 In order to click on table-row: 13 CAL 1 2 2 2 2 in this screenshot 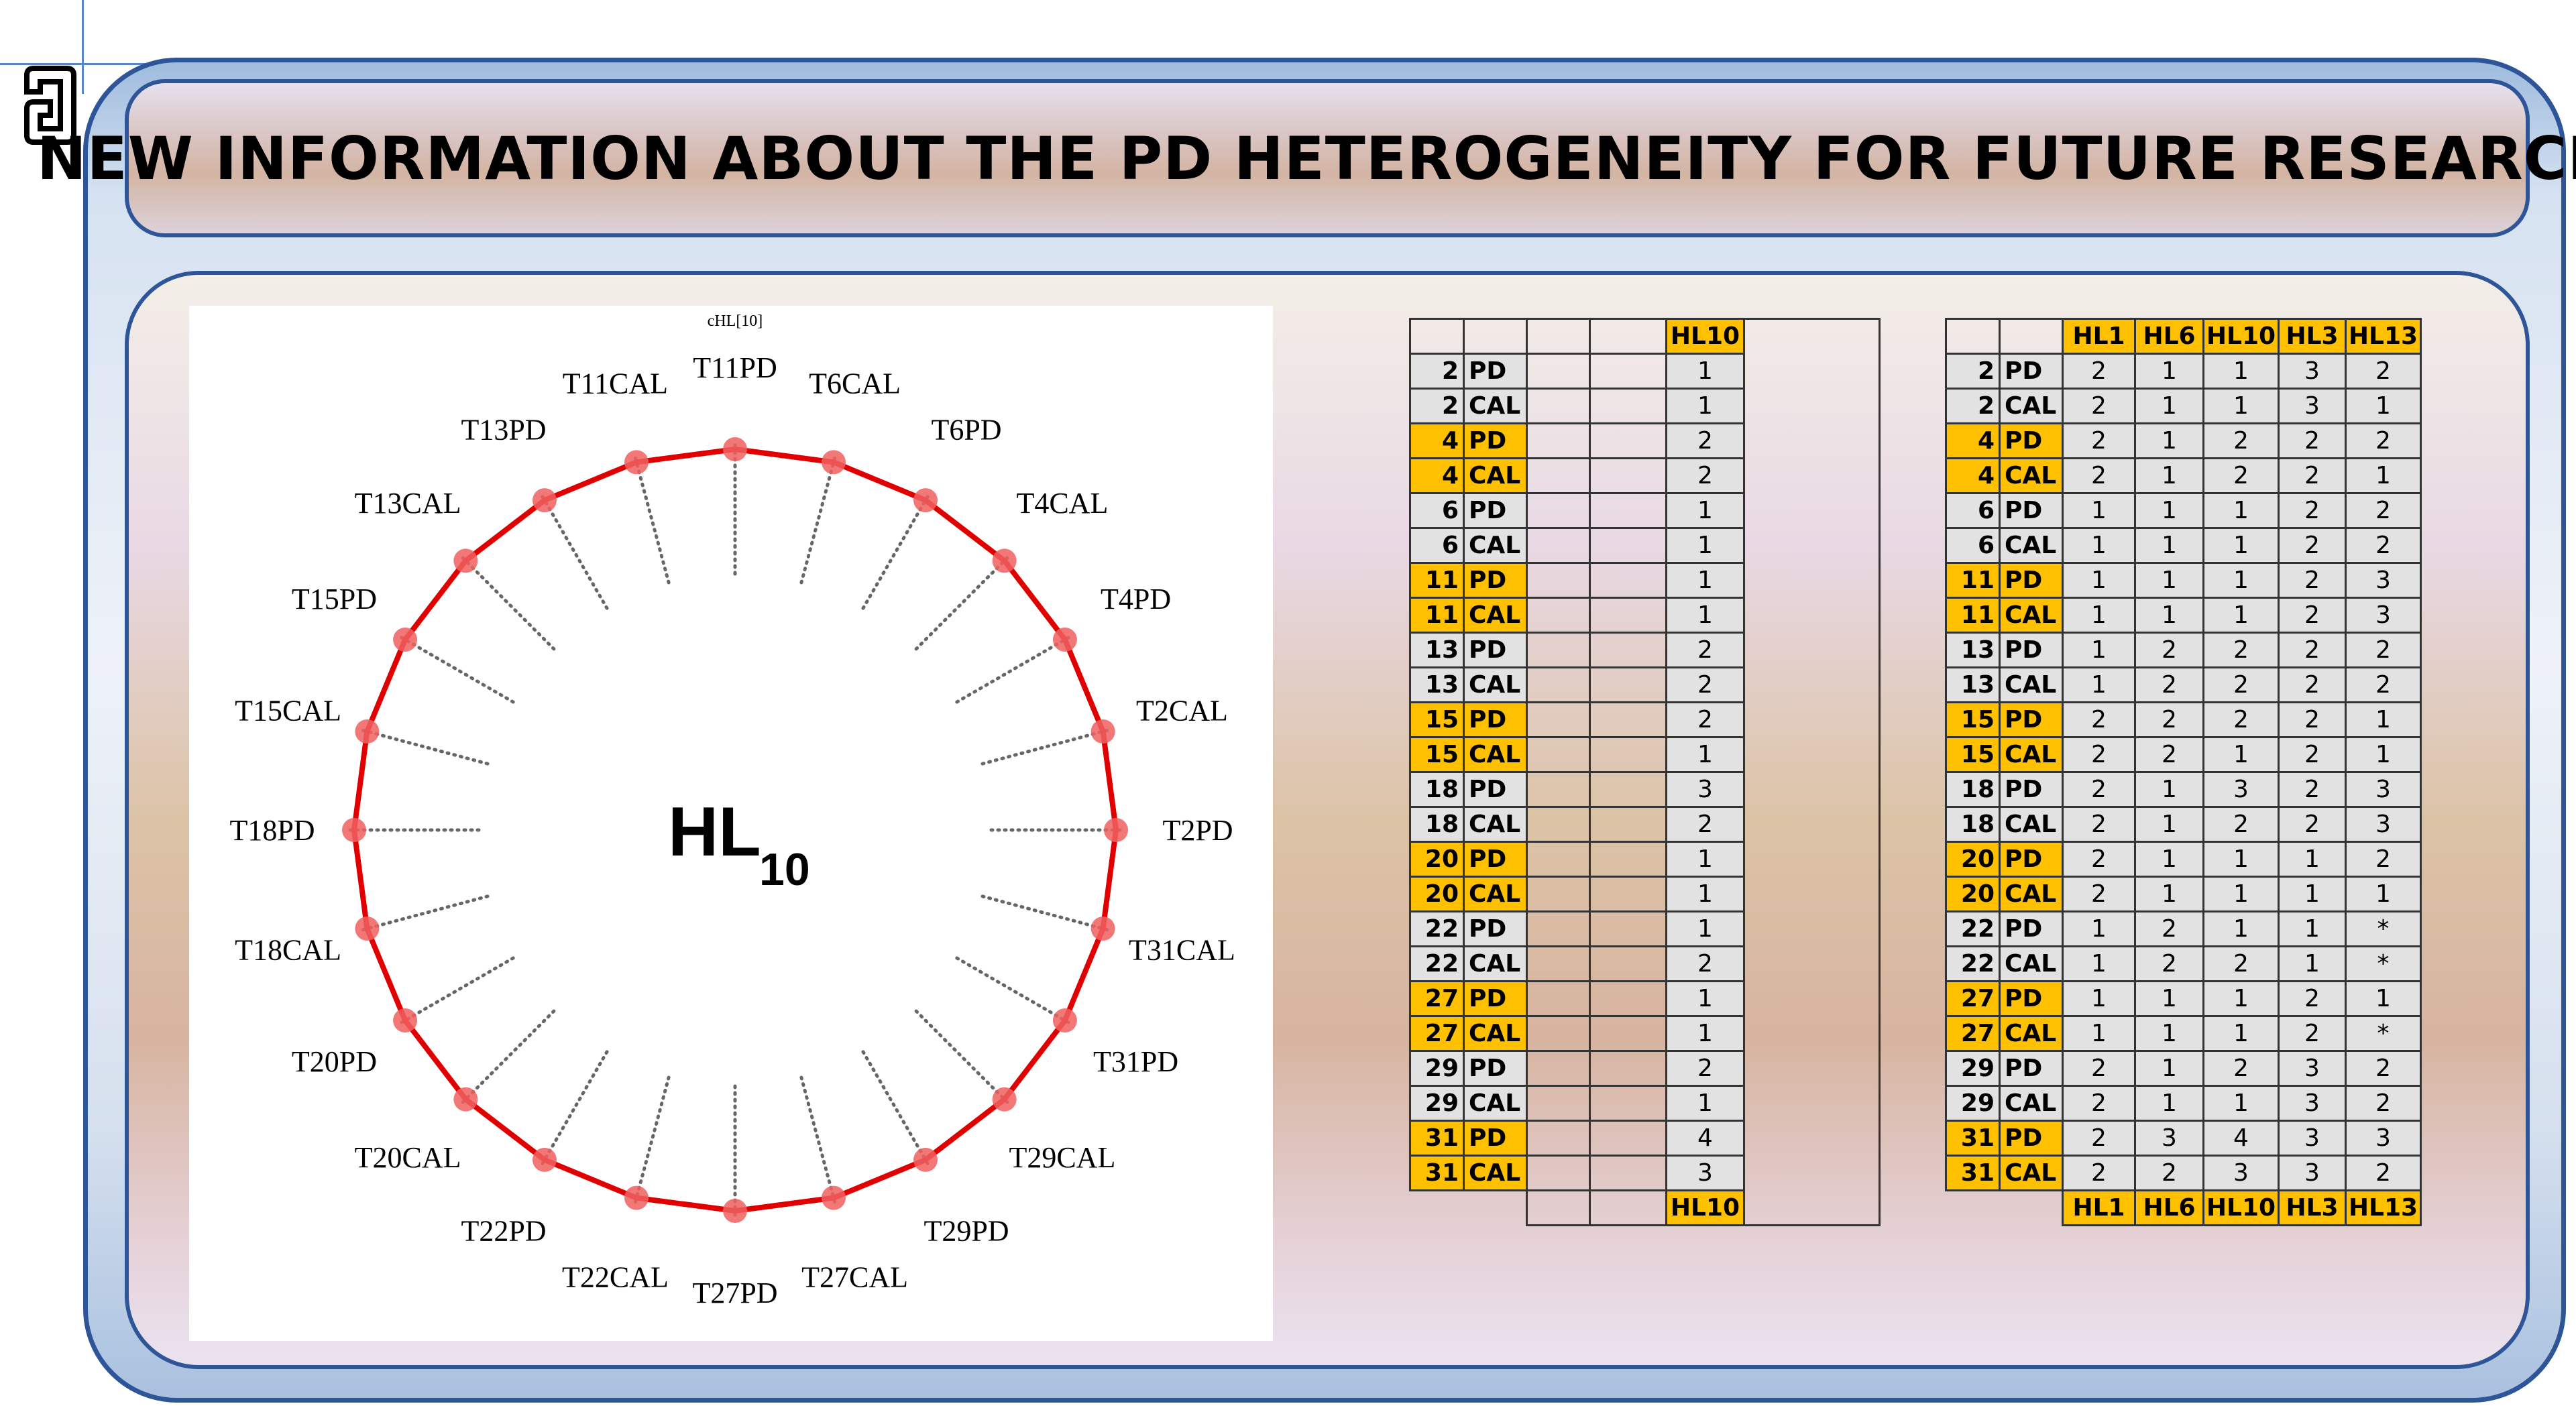, I will do `click(2183, 684)`.